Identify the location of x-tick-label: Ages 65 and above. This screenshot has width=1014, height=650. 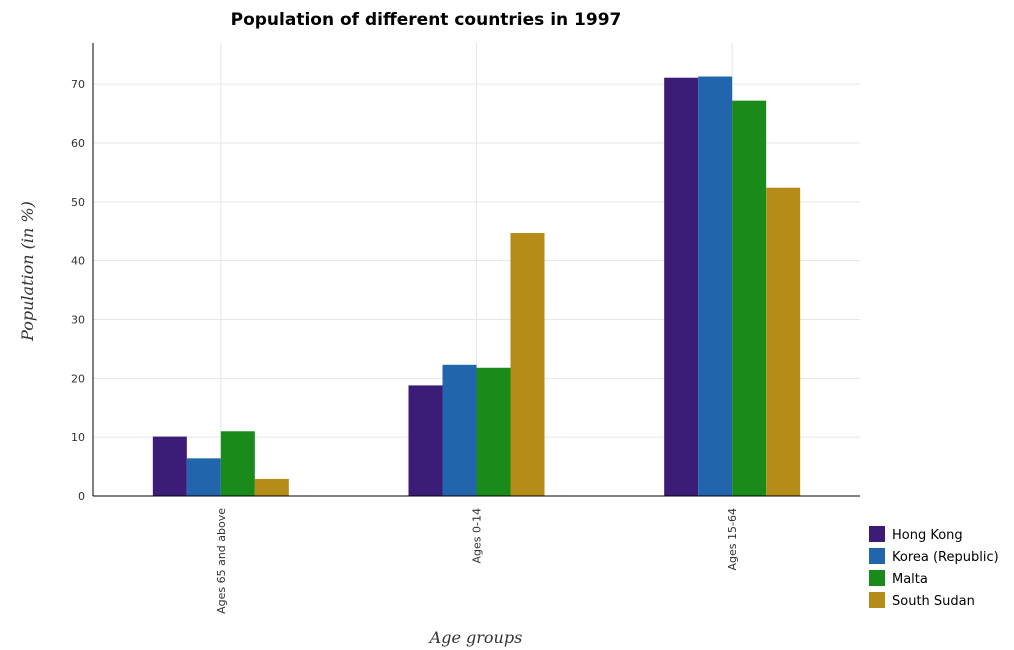
(221, 561).